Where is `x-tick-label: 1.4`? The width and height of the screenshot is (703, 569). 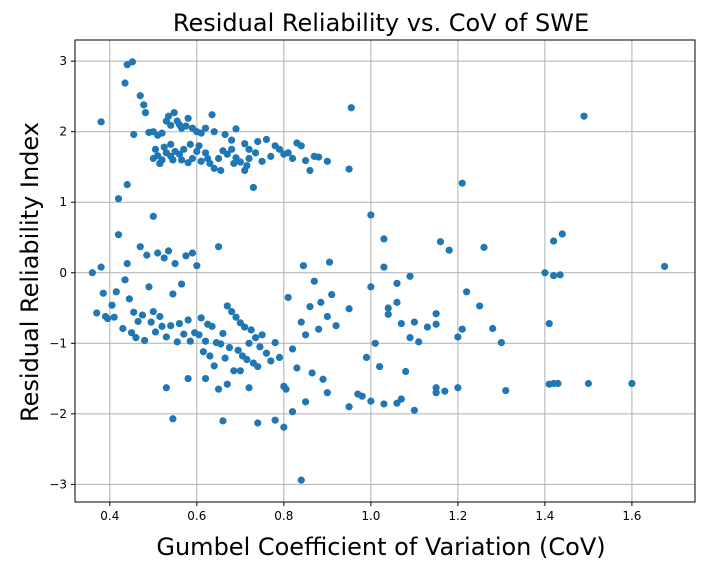 x-tick-label: 1.4 is located at coordinates (544, 516).